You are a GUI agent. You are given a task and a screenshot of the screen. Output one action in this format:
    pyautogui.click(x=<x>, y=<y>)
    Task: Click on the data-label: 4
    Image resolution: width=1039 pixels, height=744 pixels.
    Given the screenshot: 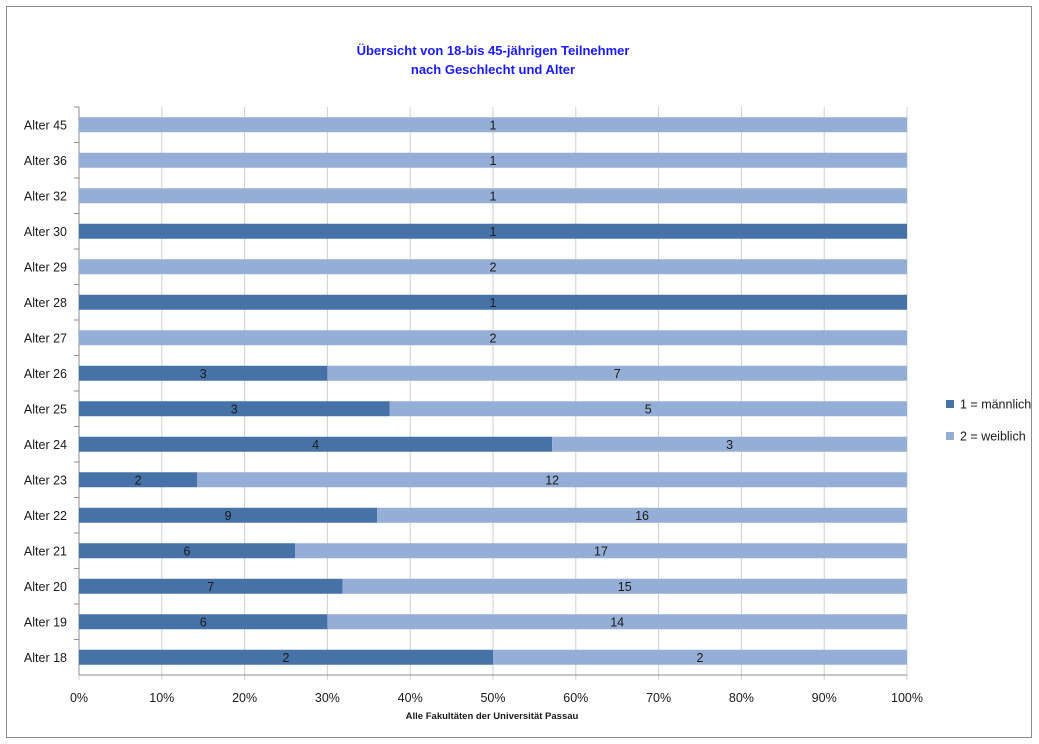 What is the action you would take?
    pyautogui.click(x=315, y=445)
    